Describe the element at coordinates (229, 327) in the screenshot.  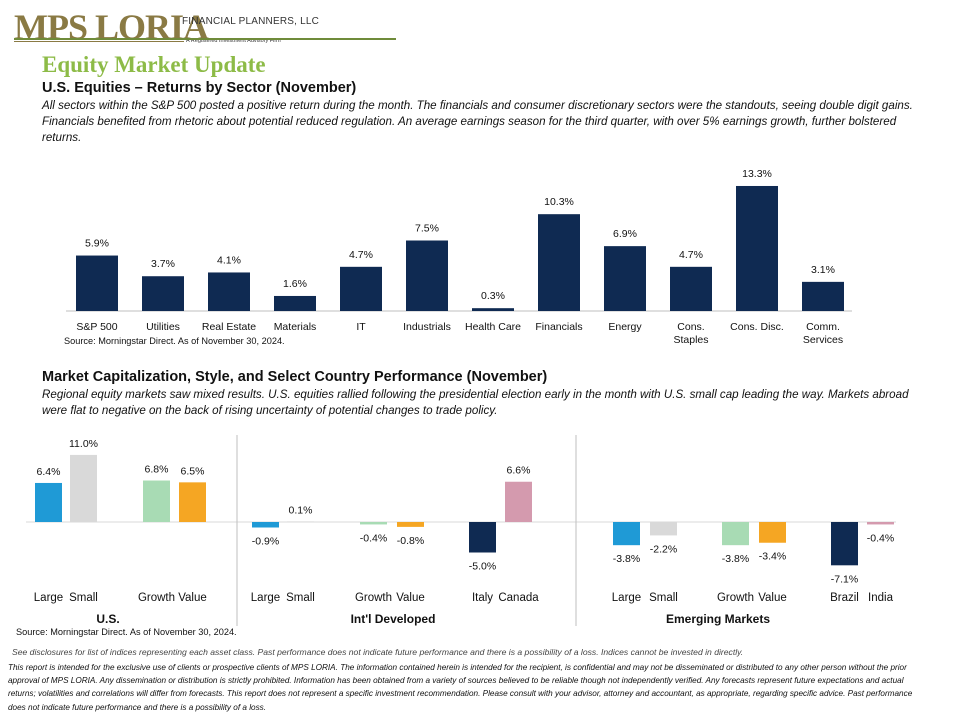
I see `sector-category-label: Real Estate` at that location.